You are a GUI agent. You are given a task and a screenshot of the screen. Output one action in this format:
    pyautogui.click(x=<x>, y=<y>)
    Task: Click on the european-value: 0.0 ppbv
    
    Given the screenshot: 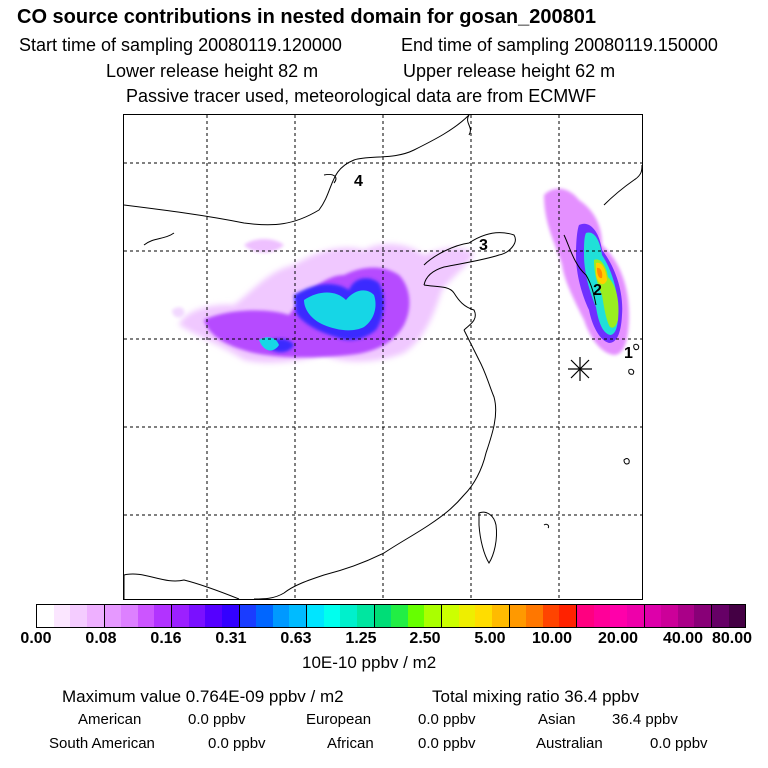 What is the action you would take?
    pyautogui.click(x=447, y=719)
    